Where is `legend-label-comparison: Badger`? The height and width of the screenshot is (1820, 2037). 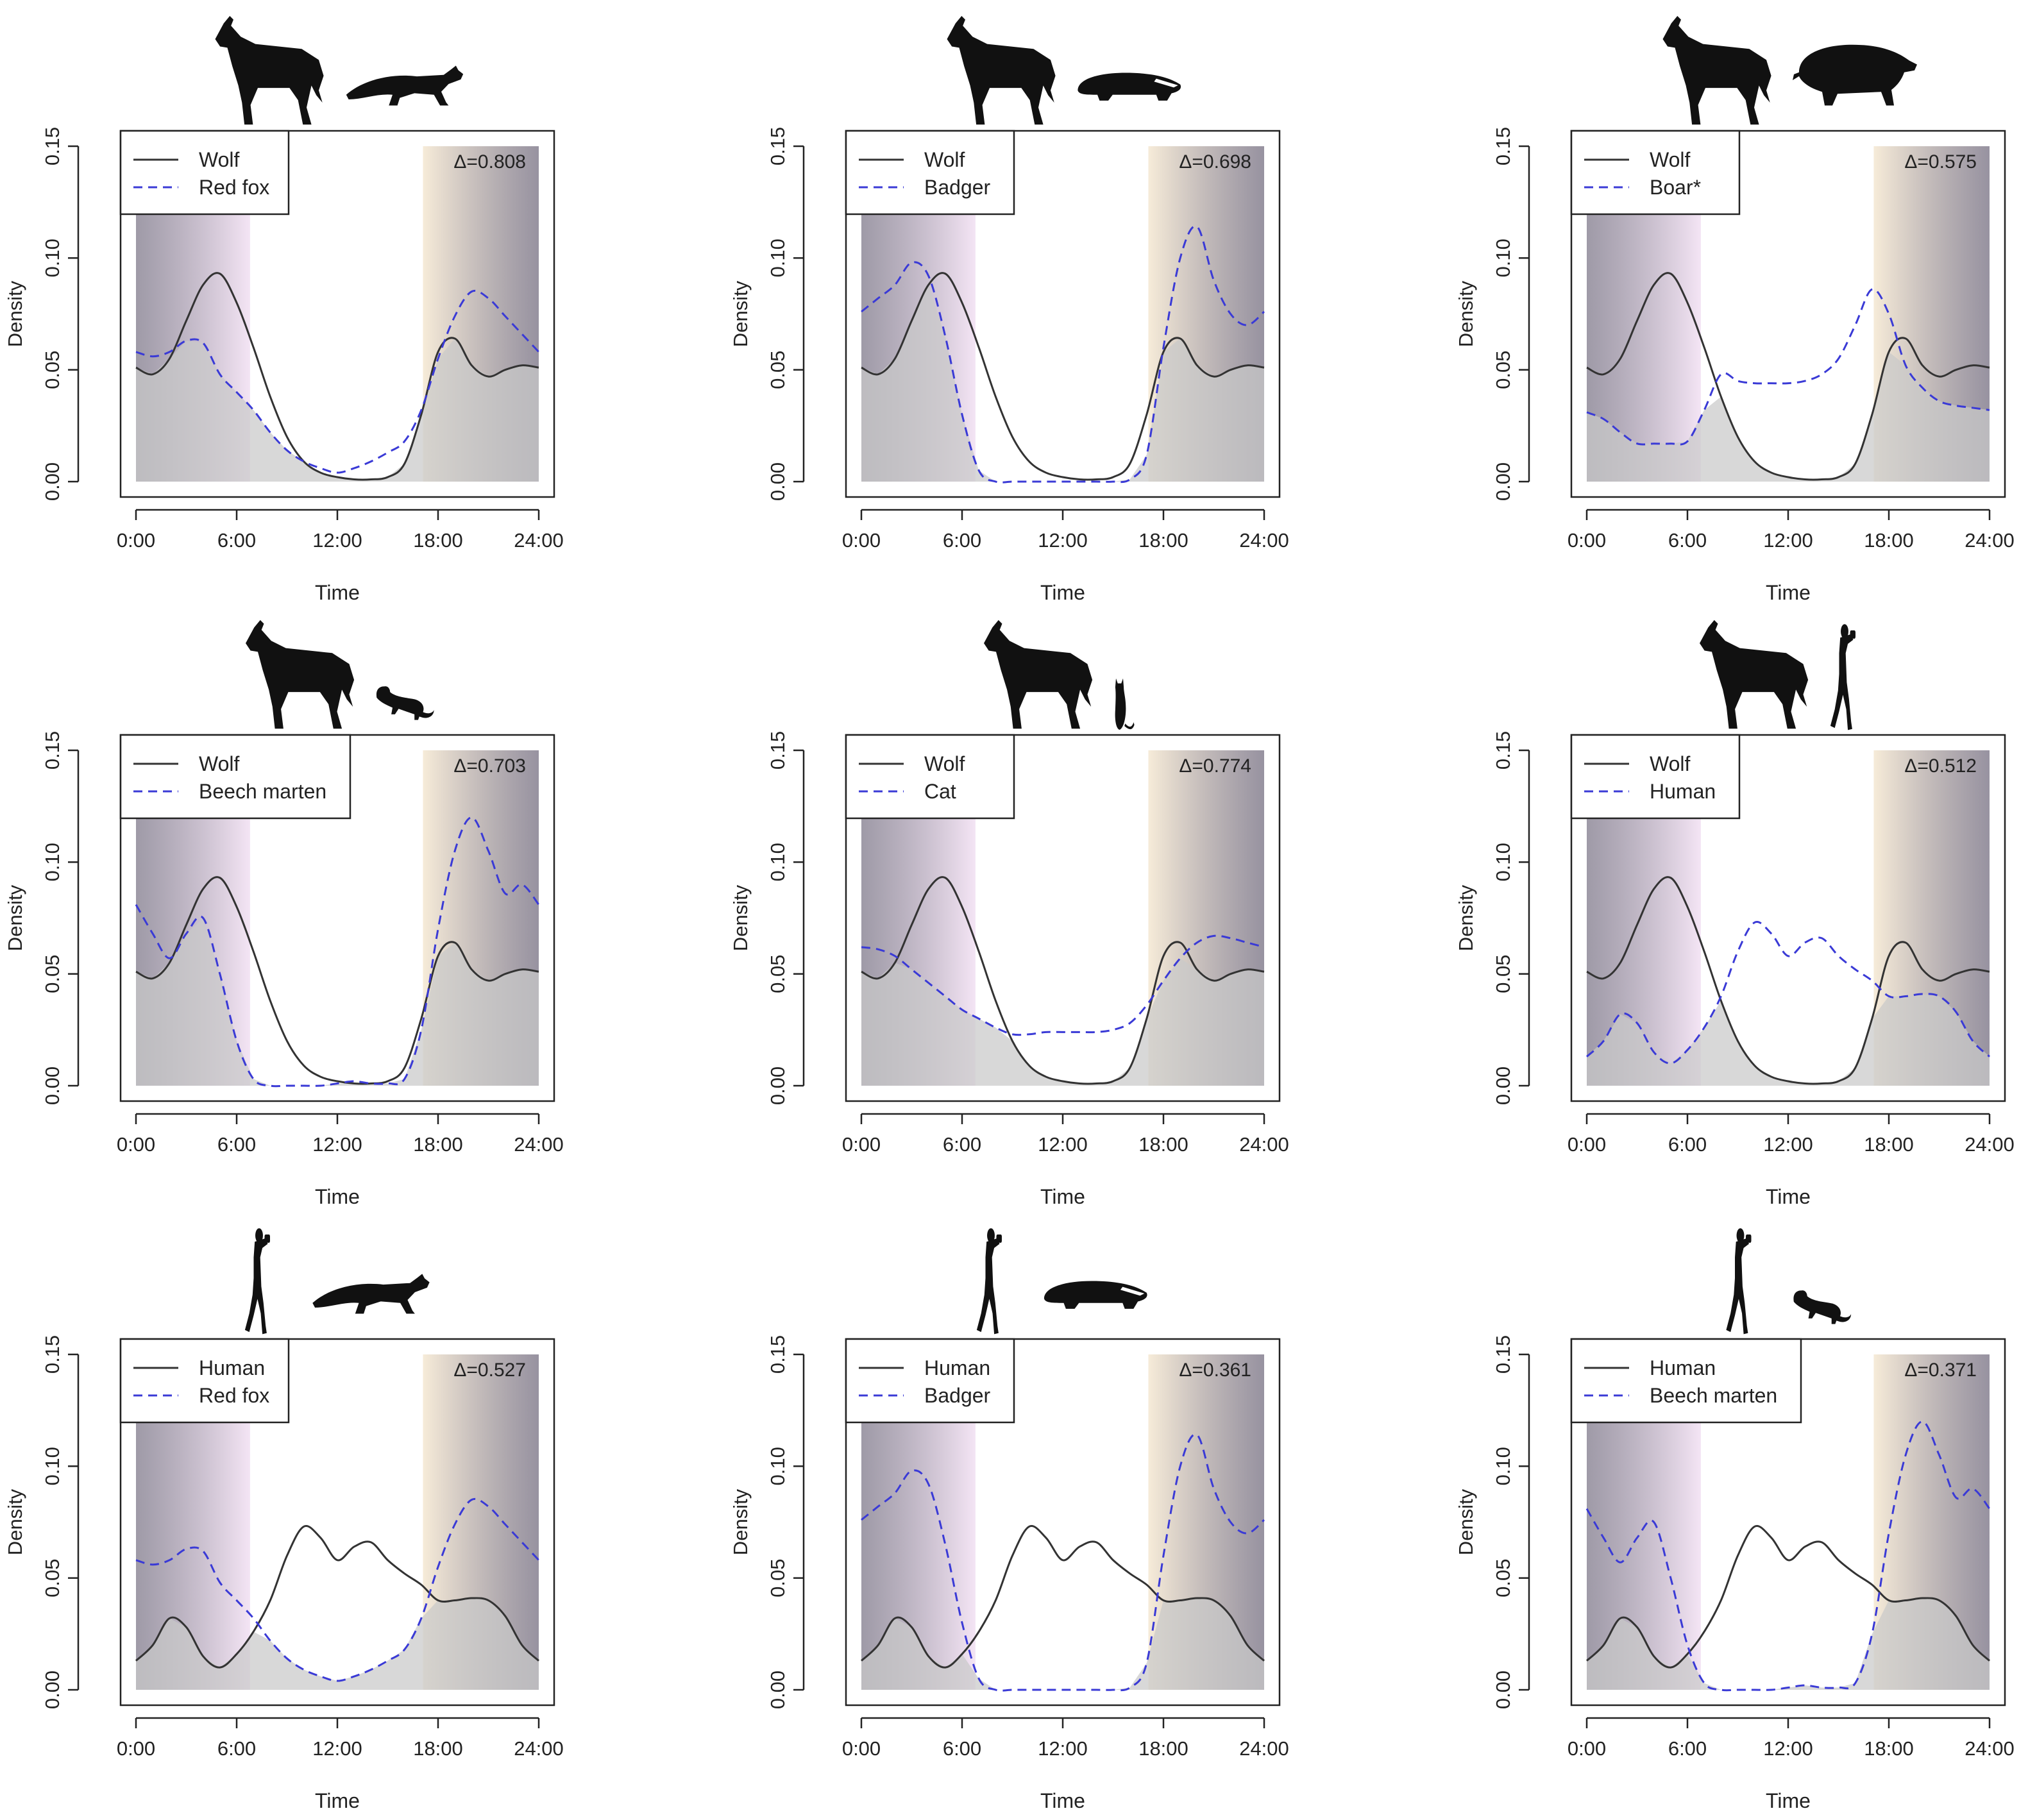
legend-label-comparison: Badger is located at coordinates (957, 187).